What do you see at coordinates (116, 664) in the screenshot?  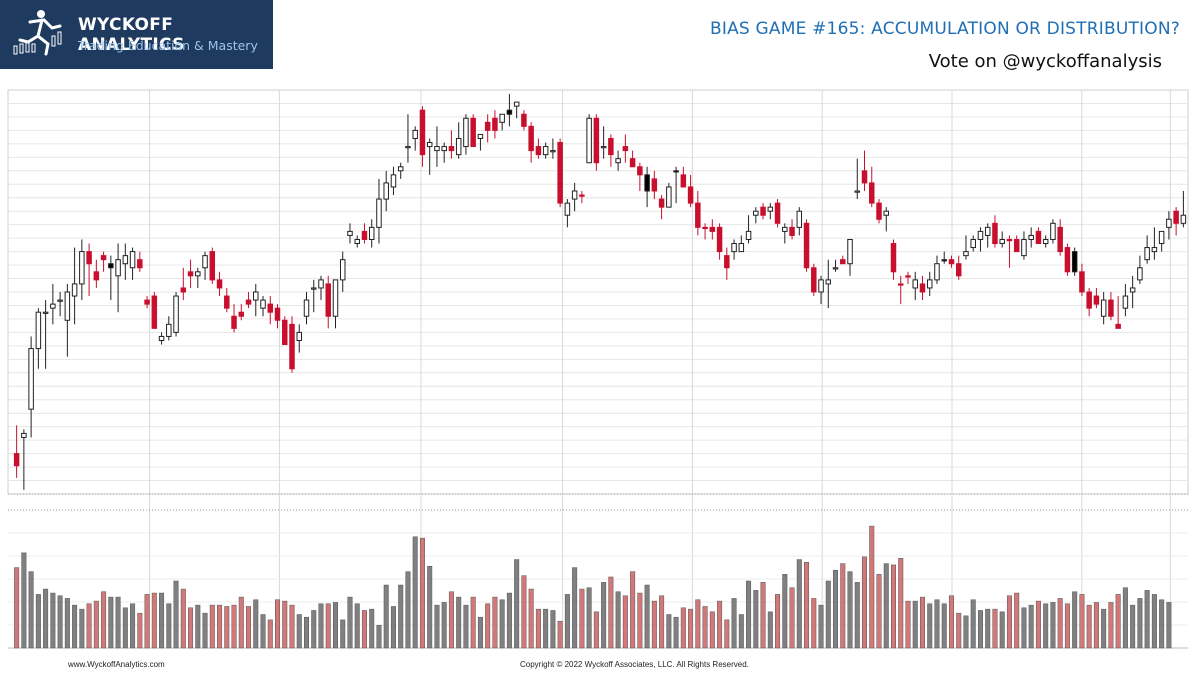 I see `website-link: www.WyckoffAnalytics.com` at bounding box center [116, 664].